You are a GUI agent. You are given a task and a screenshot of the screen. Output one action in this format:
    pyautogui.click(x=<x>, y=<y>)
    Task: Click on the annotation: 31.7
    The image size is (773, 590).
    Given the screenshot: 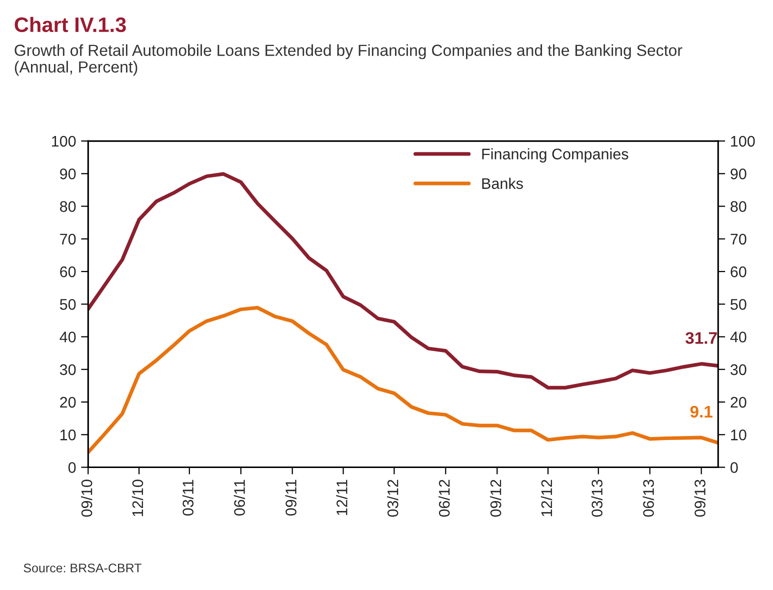 What is the action you would take?
    pyautogui.click(x=701, y=338)
    